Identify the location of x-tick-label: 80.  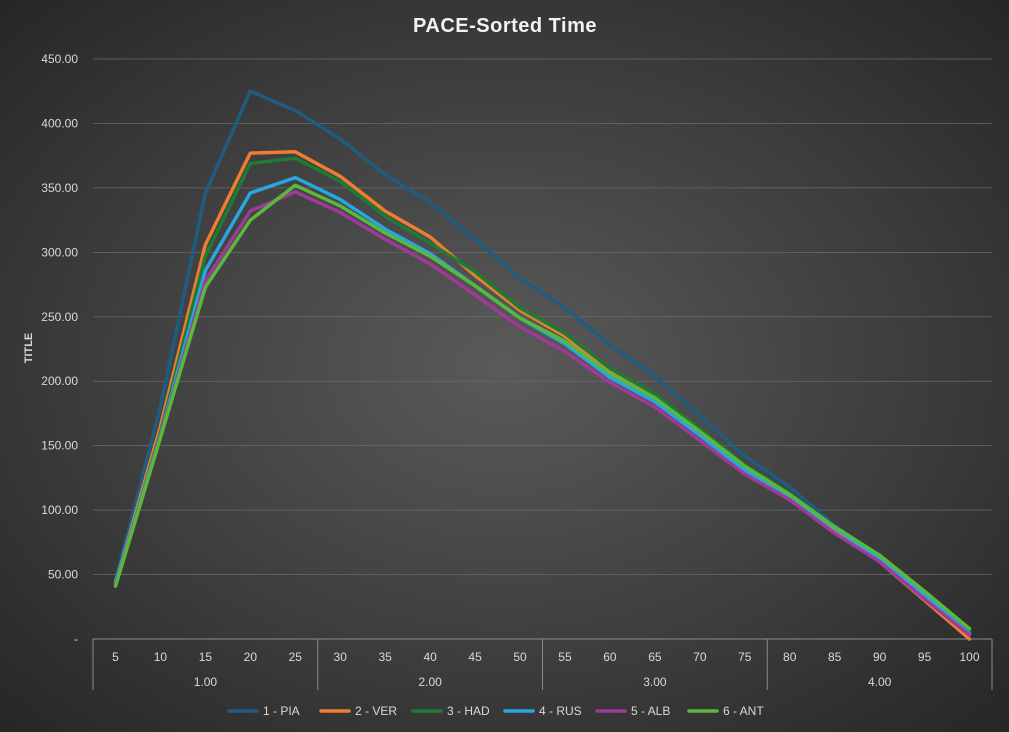
(790, 657).